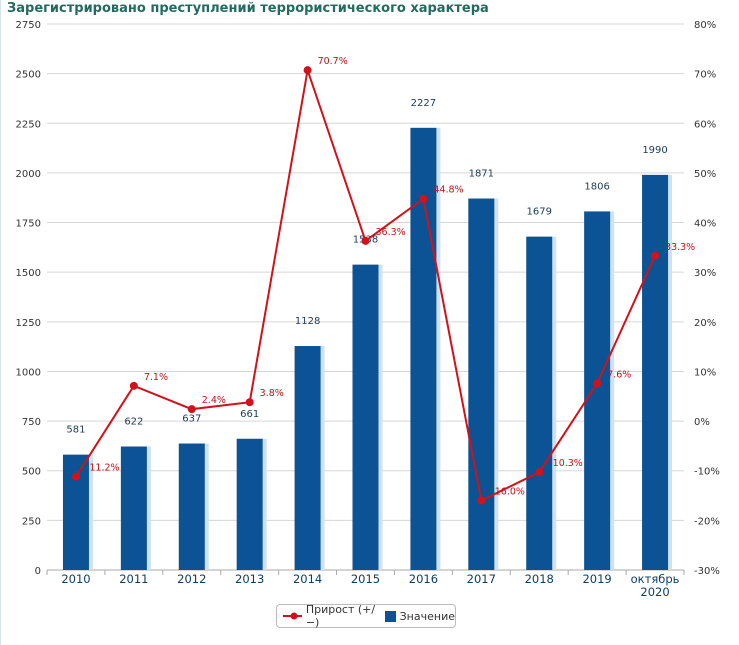 The image size is (739, 645). I want to click on y-left-tick-label: 750, so click(31, 422).